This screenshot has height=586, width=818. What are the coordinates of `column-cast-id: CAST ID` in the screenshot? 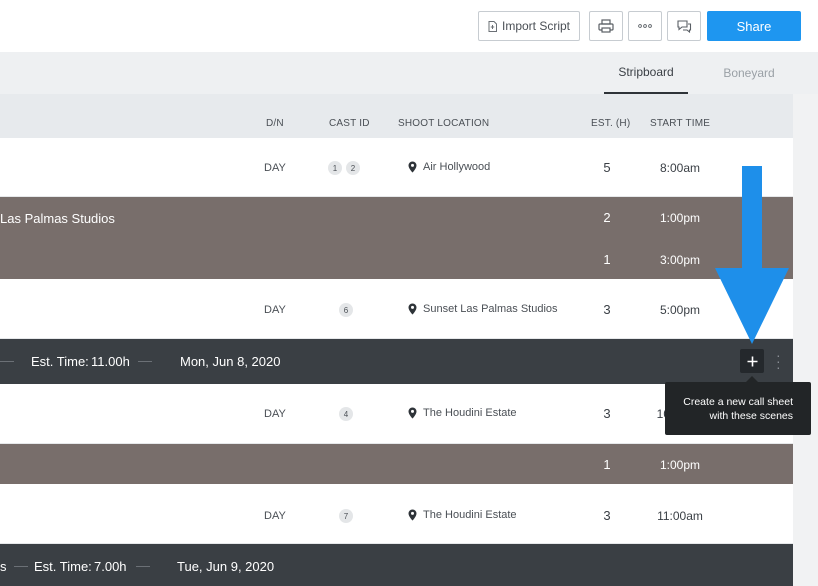 It's located at (349, 123).